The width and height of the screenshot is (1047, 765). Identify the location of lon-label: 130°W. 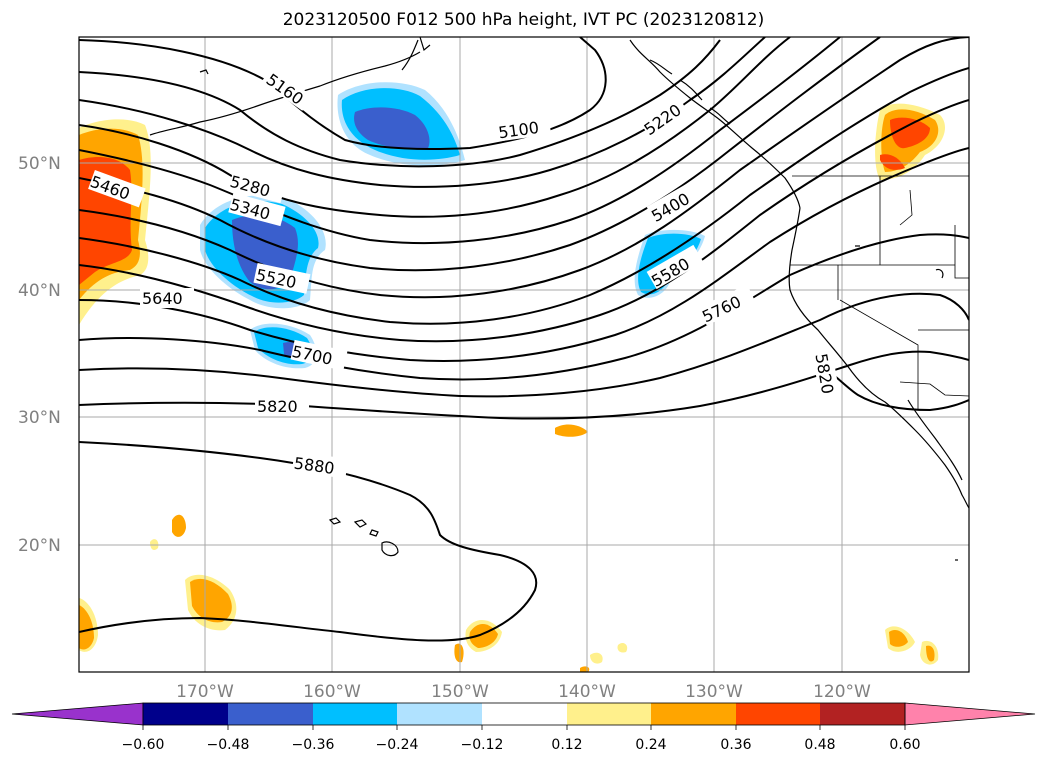
(714, 692).